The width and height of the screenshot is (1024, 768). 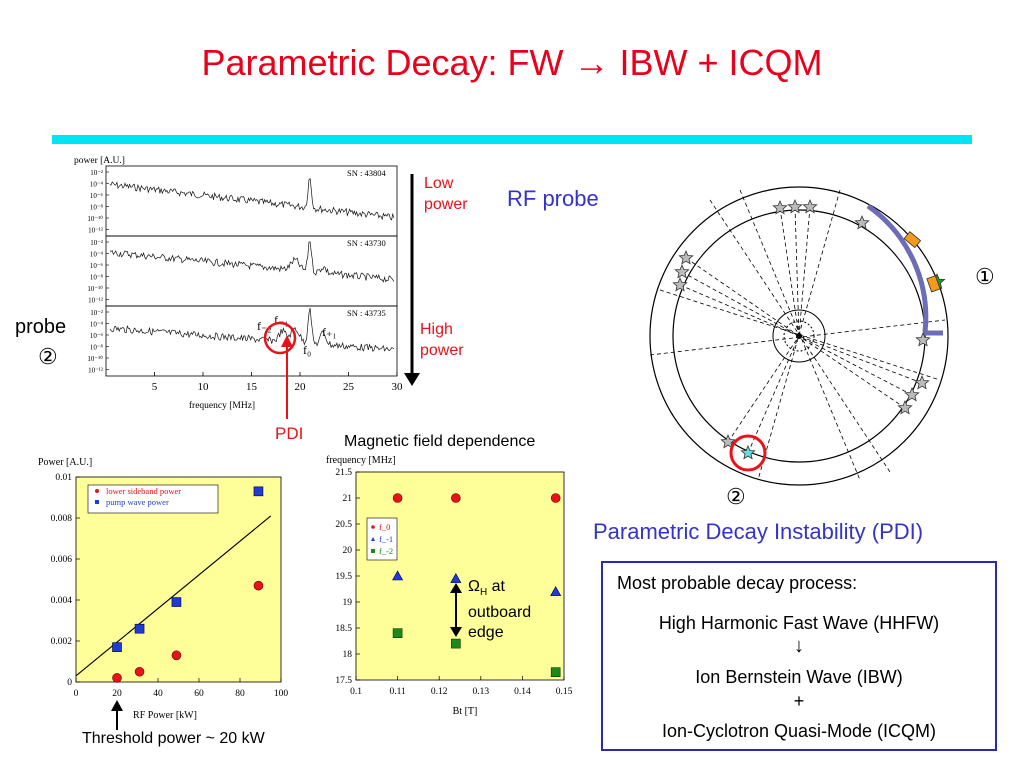 I want to click on spectrum-ytick-label: 10⁻⁴, so click(x=97, y=255).